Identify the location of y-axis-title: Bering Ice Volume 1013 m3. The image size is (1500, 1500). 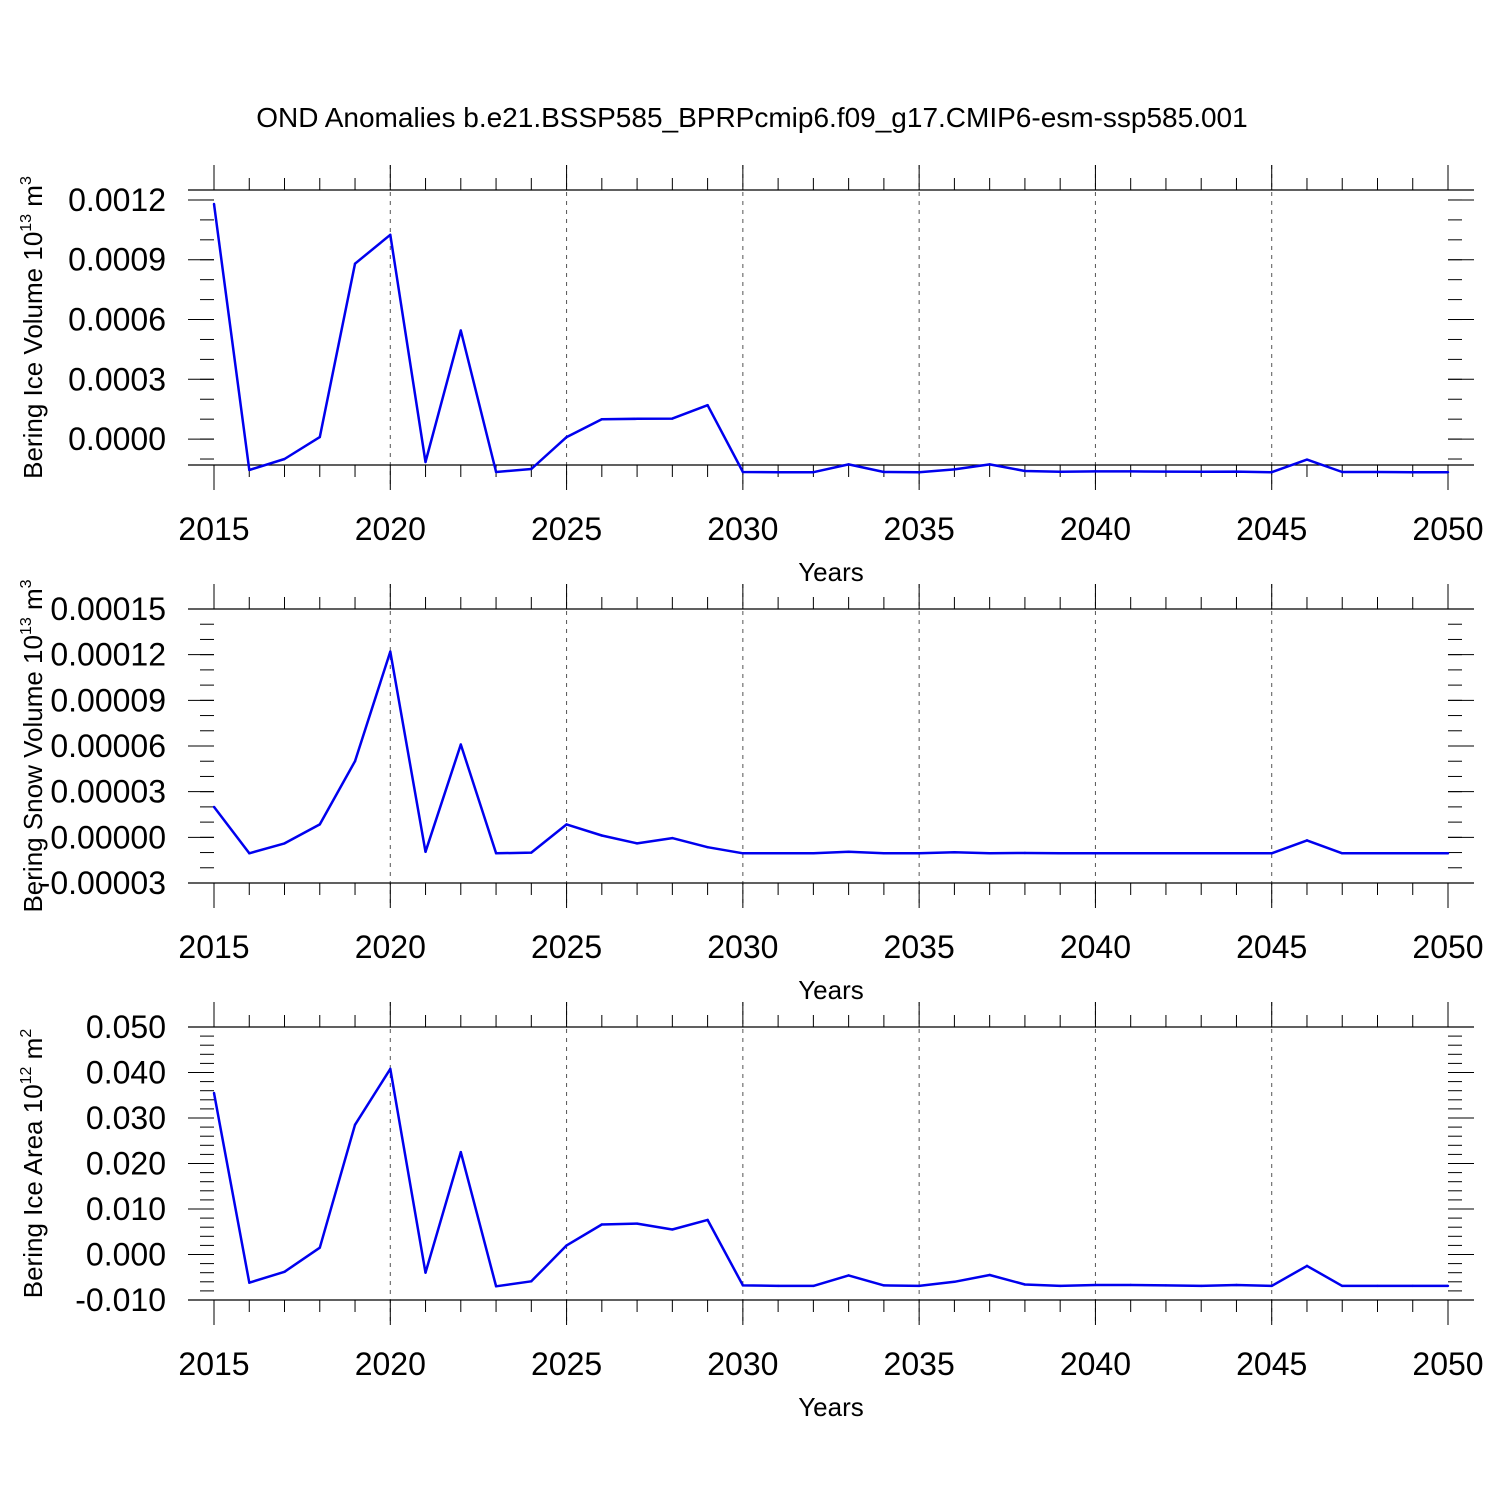
(33, 327).